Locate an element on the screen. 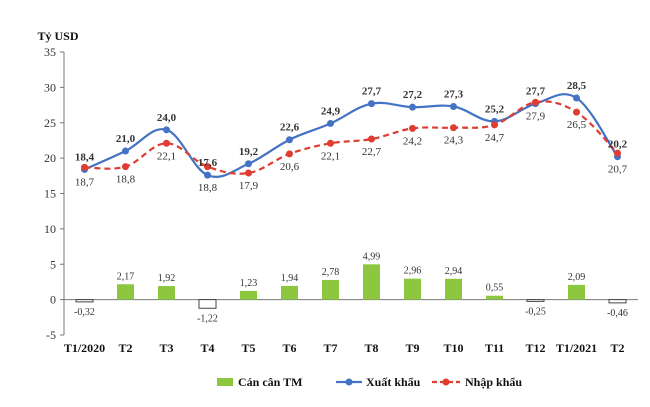 The height and width of the screenshot is (407, 650). x-tick-label: T4 is located at coordinates (207, 348).